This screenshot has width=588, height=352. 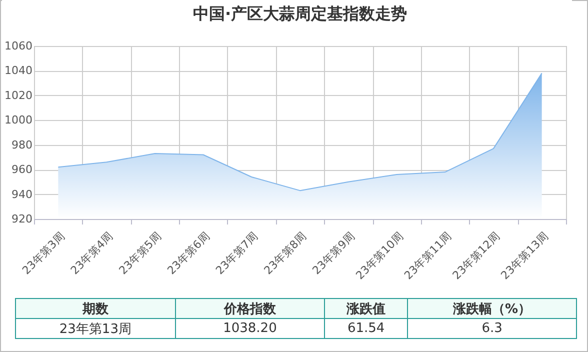 What do you see at coordinates (366, 328) in the screenshot?
I see `text: 61.54` at bounding box center [366, 328].